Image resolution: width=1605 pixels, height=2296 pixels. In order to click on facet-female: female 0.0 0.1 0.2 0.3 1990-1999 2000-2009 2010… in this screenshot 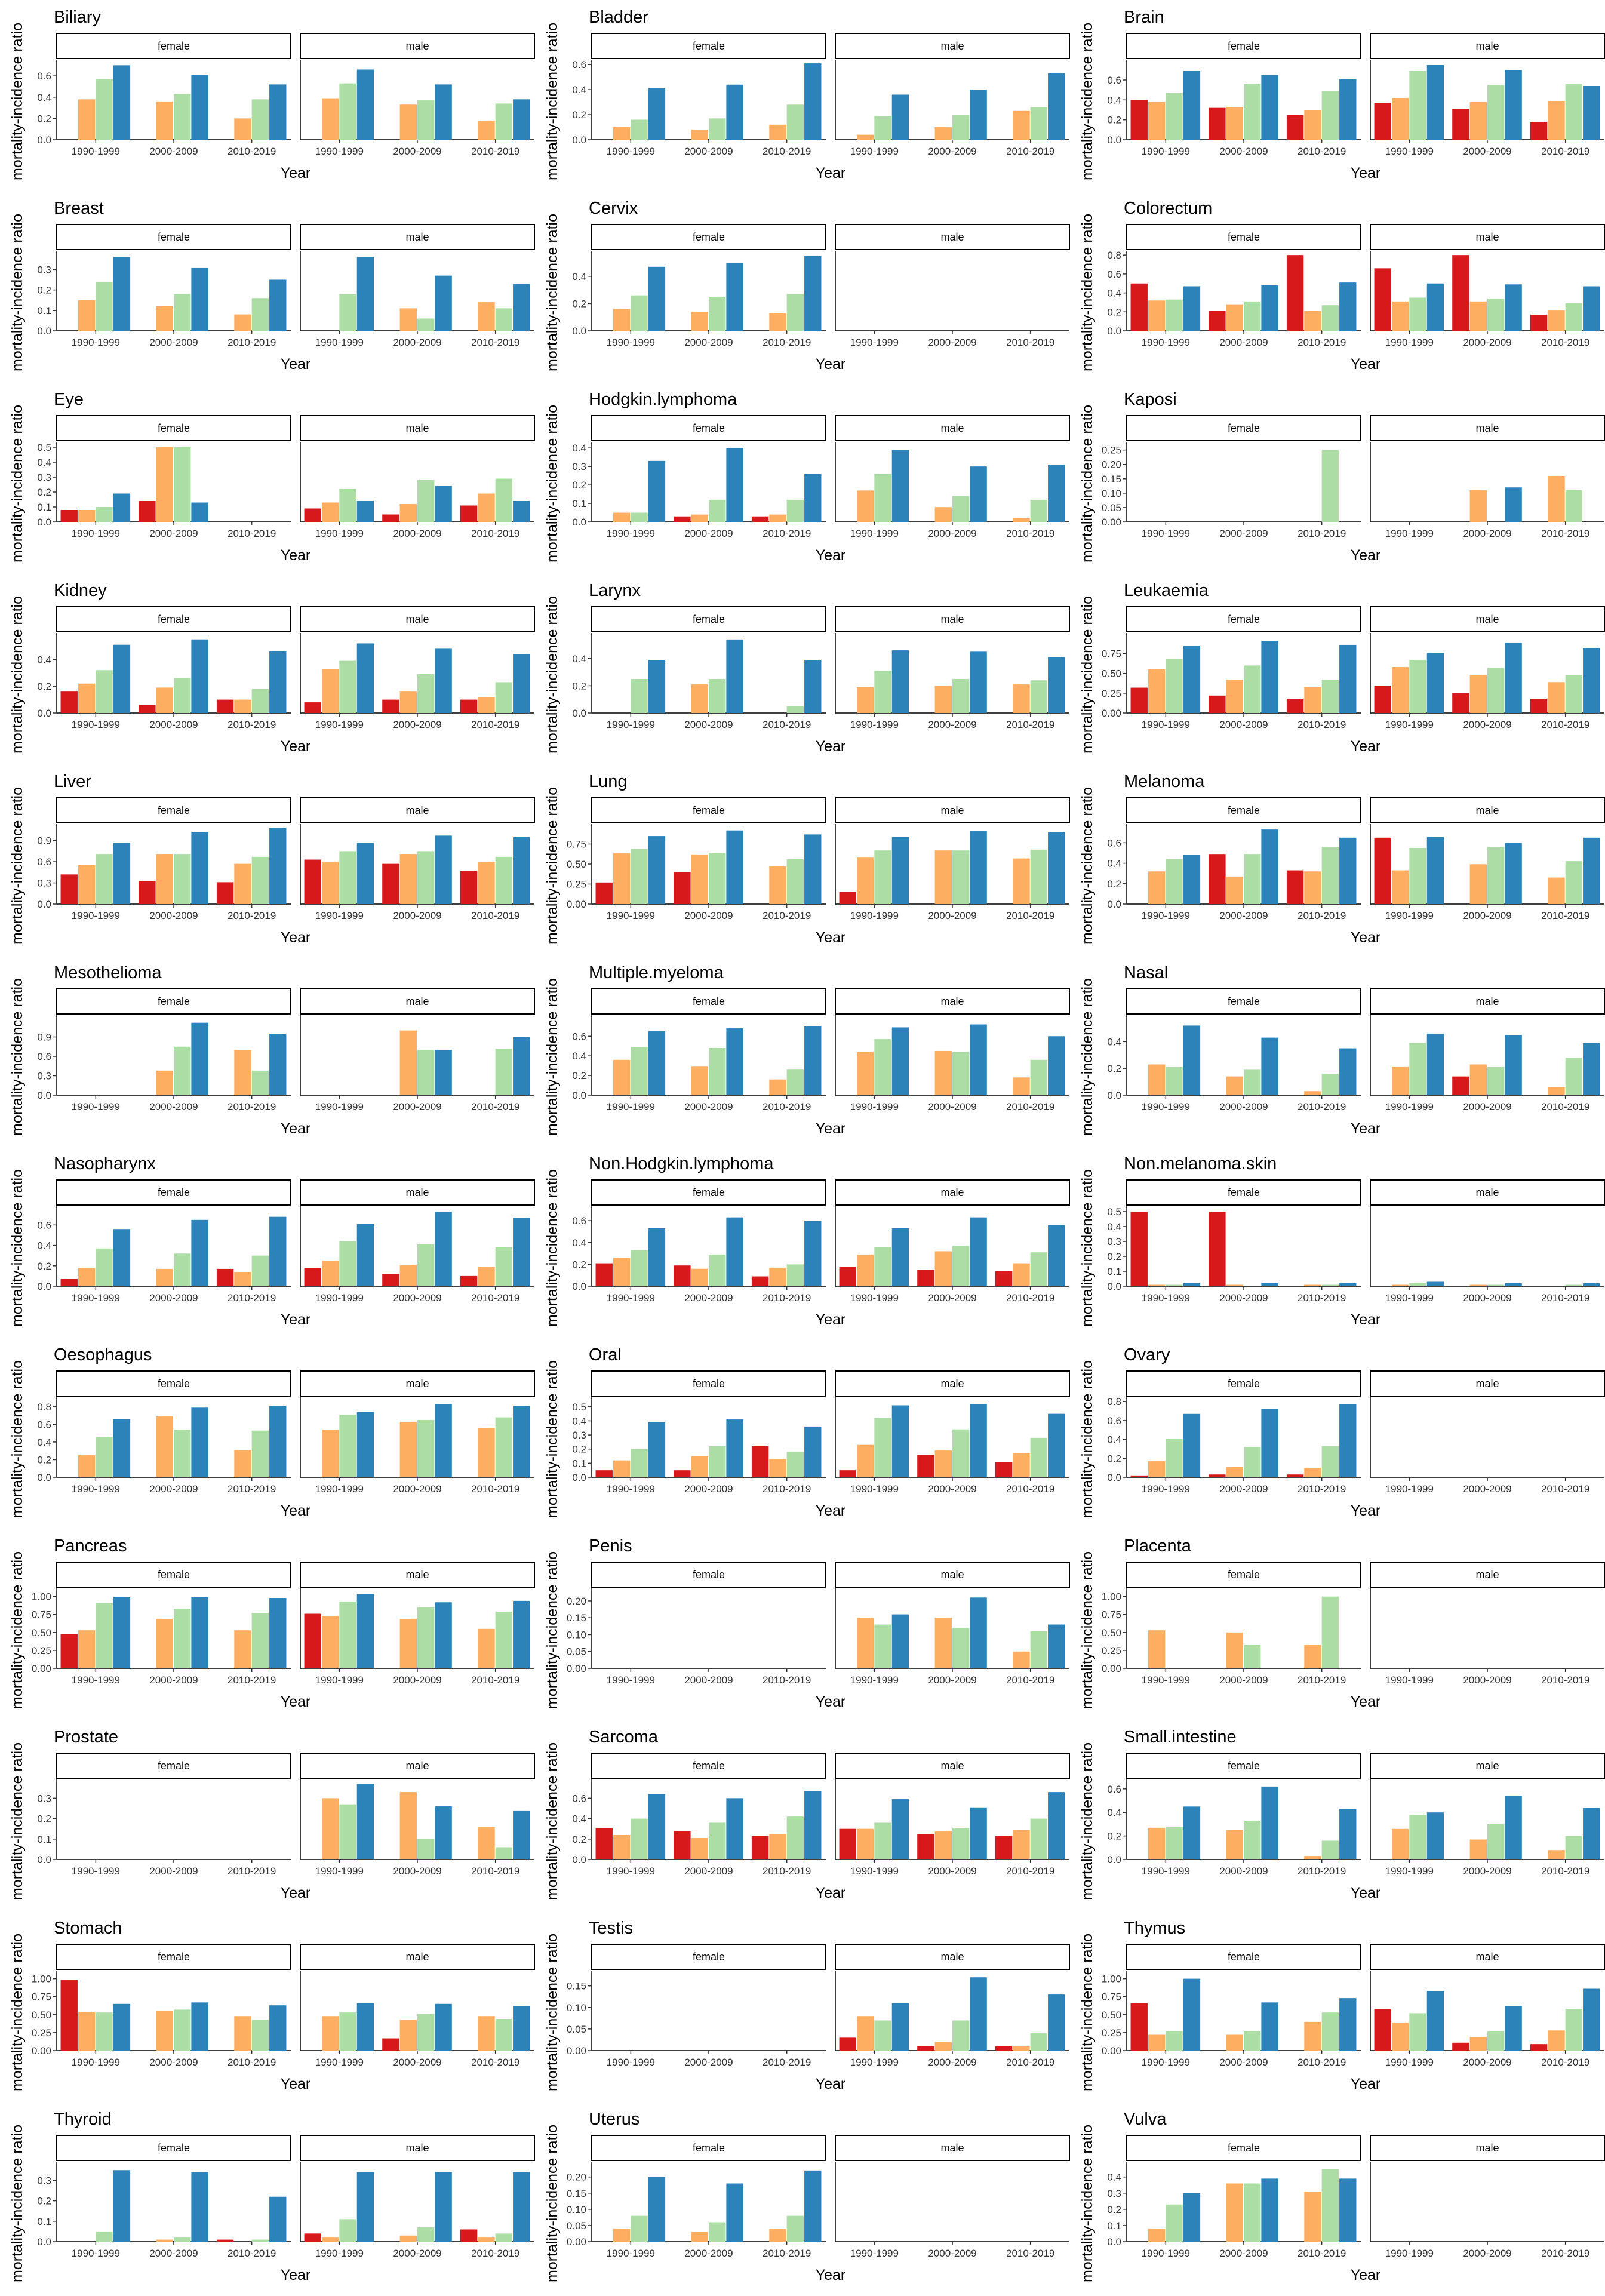, I will do `click(164, 2197)`.